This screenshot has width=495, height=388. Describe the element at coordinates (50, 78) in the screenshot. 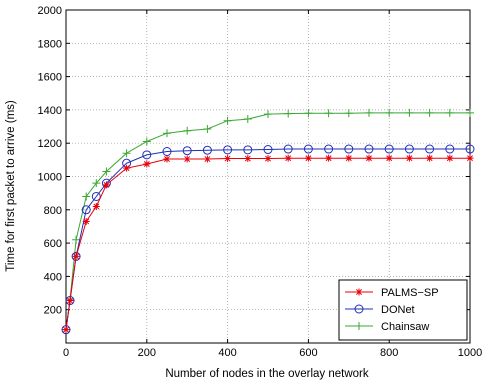

I see `y-tick-label: 1600` at that location.